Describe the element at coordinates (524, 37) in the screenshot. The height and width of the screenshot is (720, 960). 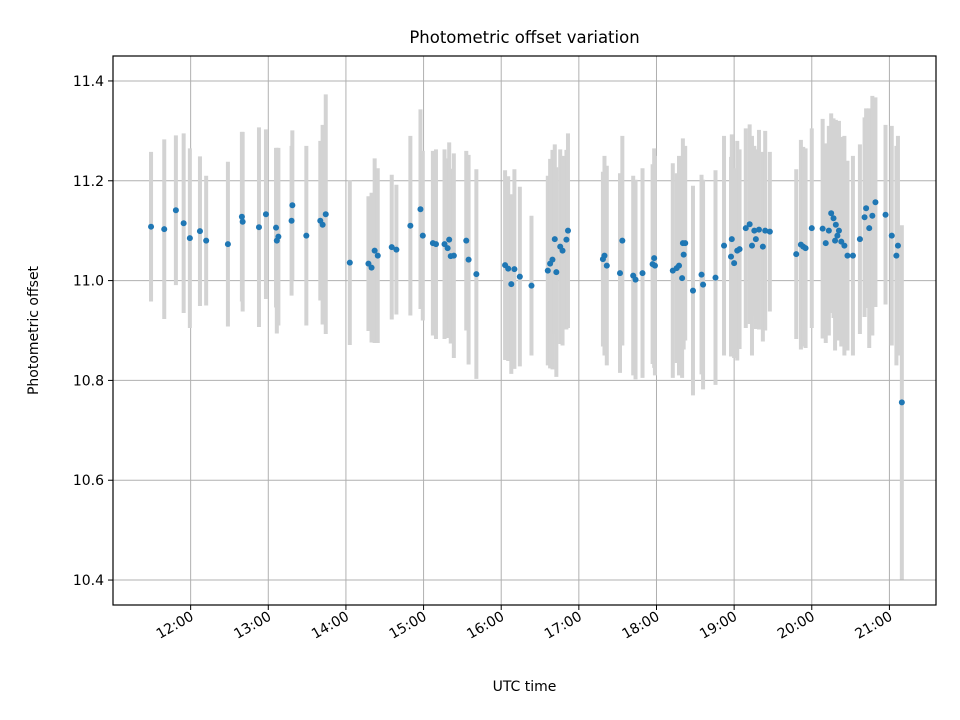
I see `chart-title: Photometric offset variation` at that location.